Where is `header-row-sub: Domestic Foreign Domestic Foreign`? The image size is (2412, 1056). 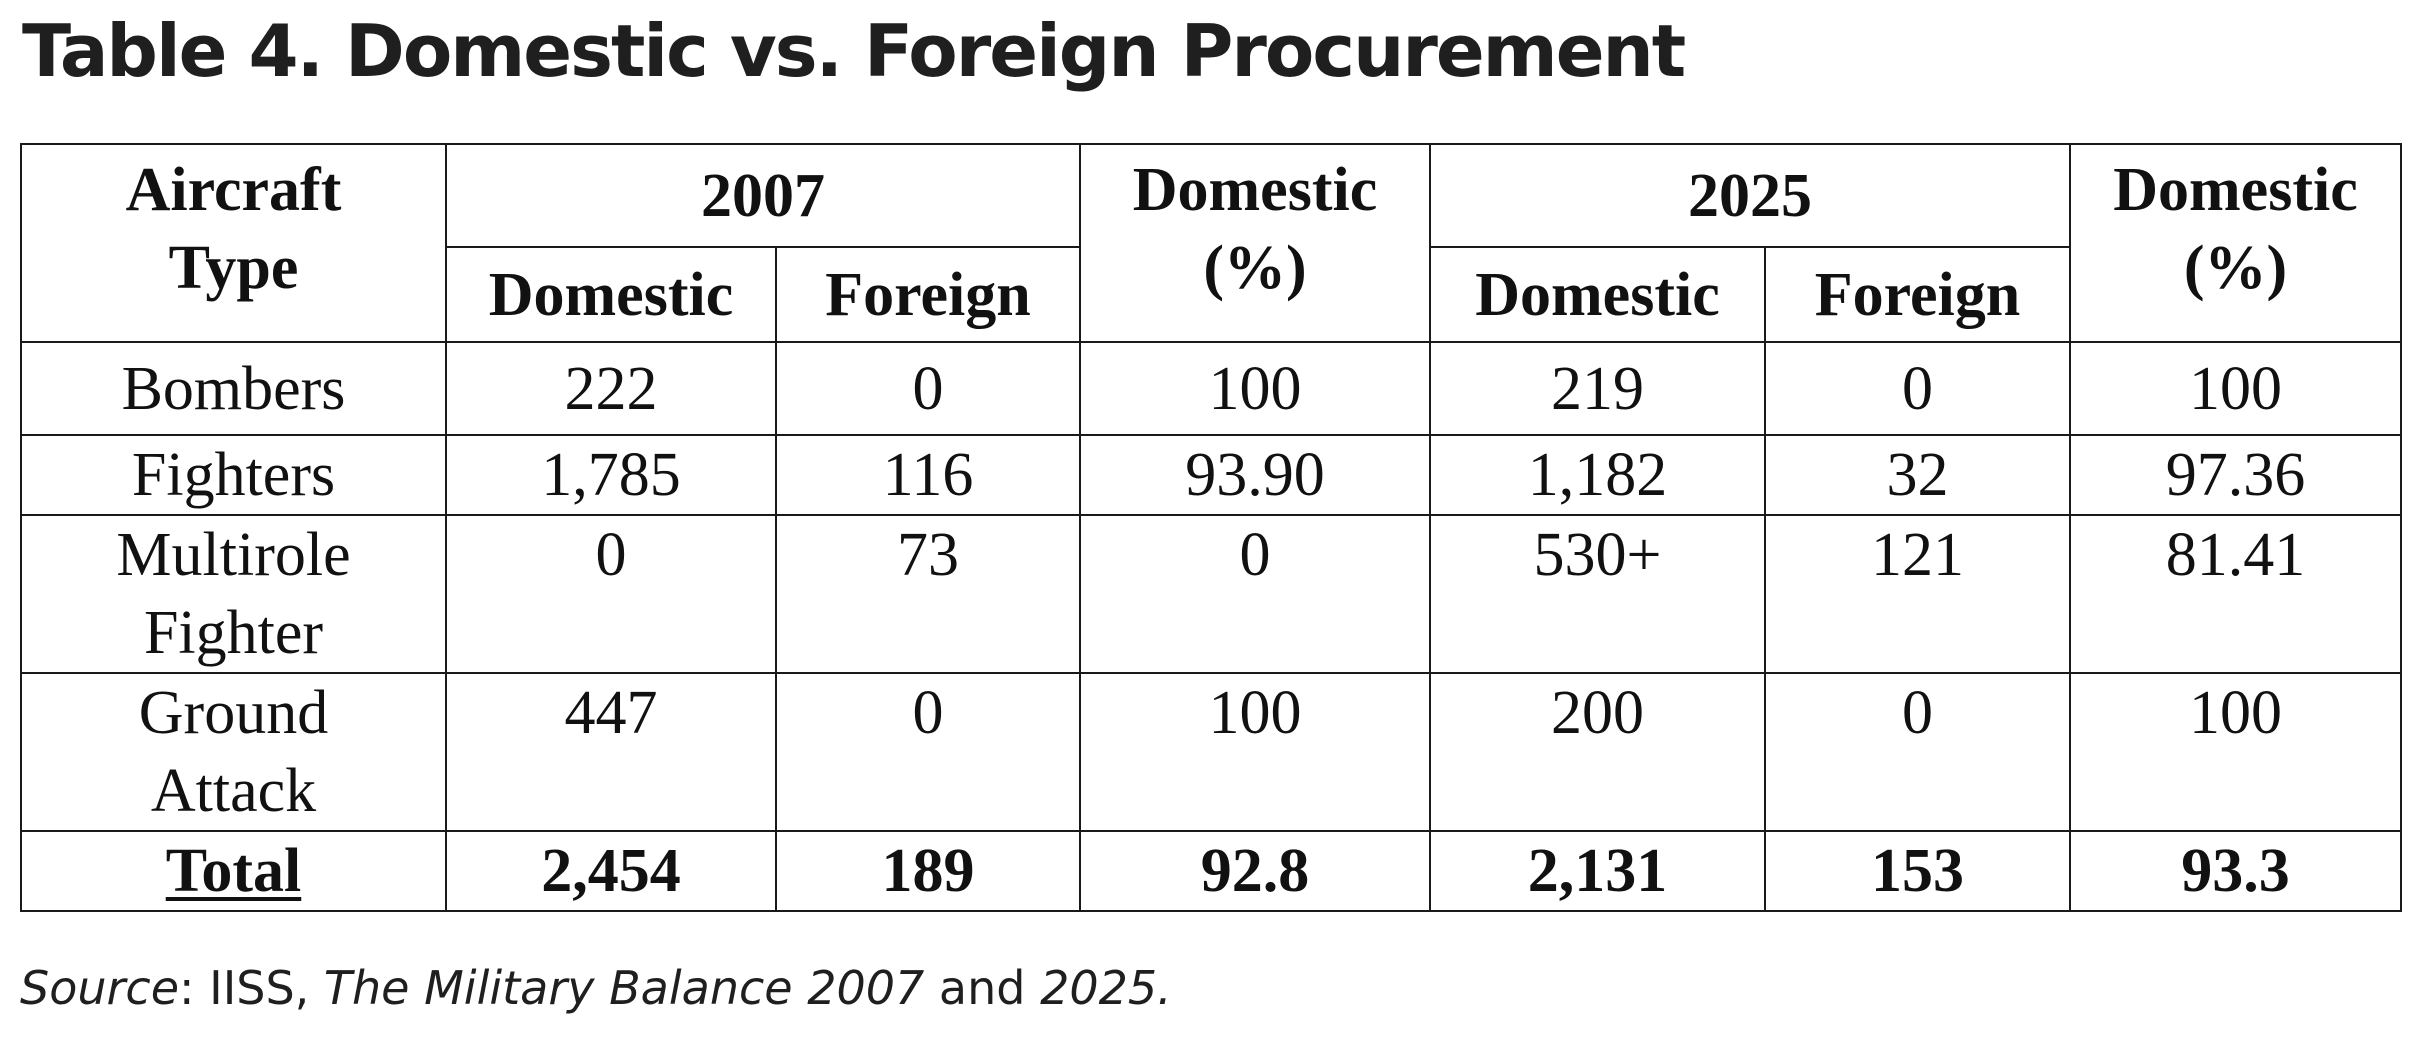
header-row-sub: Domestic Foreign Domestic Foreign is located at coordinates (1211, 294).